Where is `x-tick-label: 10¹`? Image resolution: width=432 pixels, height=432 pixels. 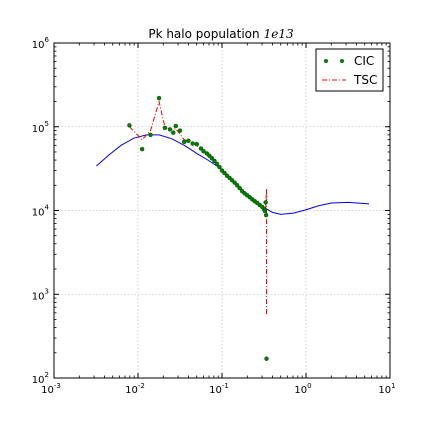 x-tick-label: 10¹ is located at coordinates (386, 389).